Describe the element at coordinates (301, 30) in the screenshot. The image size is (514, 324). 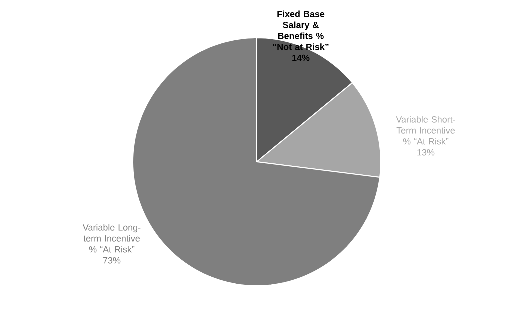
I see `slice-label: Fixed Base Salary & Benefits % “Not at Risk”` at that location.